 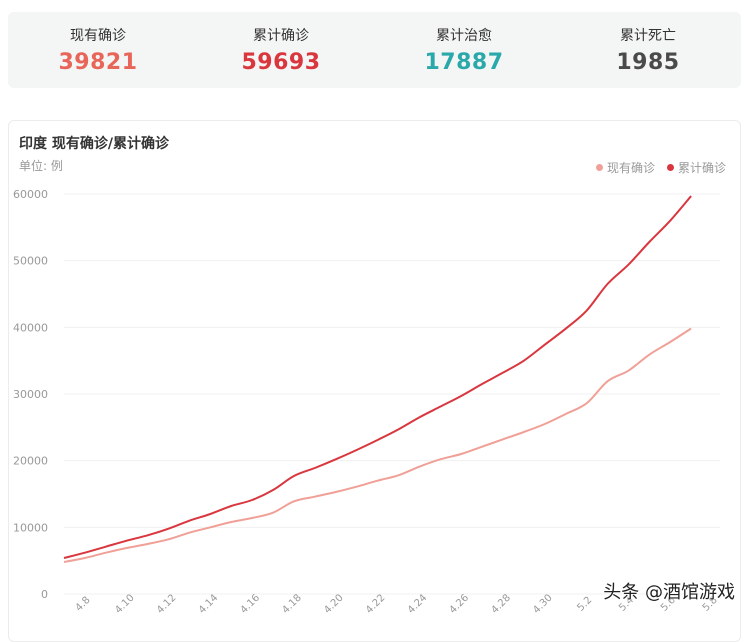 What do you see at coordinates (464, 62) in the screenshot?
I see `stat-value: 17887` at bounding box center [464, 62].